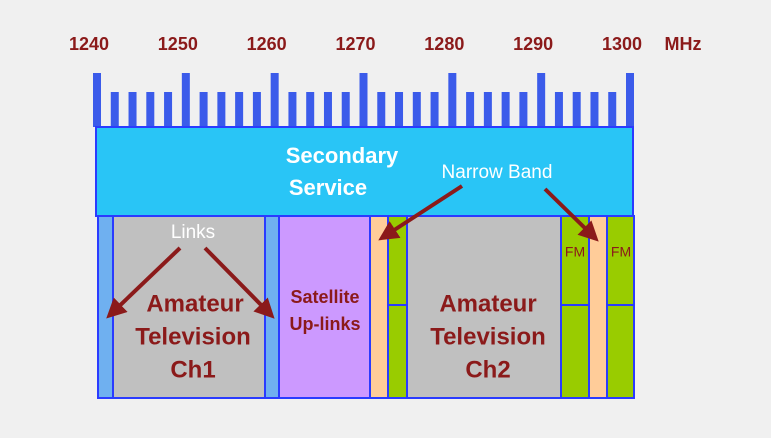  I want to click on scale-label: 1240, so click(89, 44).